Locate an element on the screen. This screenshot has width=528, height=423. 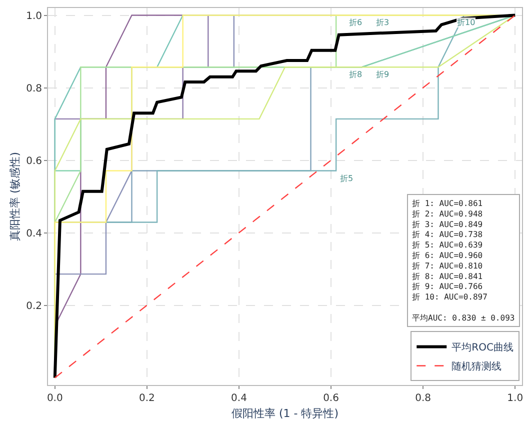
y-tick-label: 1.0 is located at coordinates (34, 16).